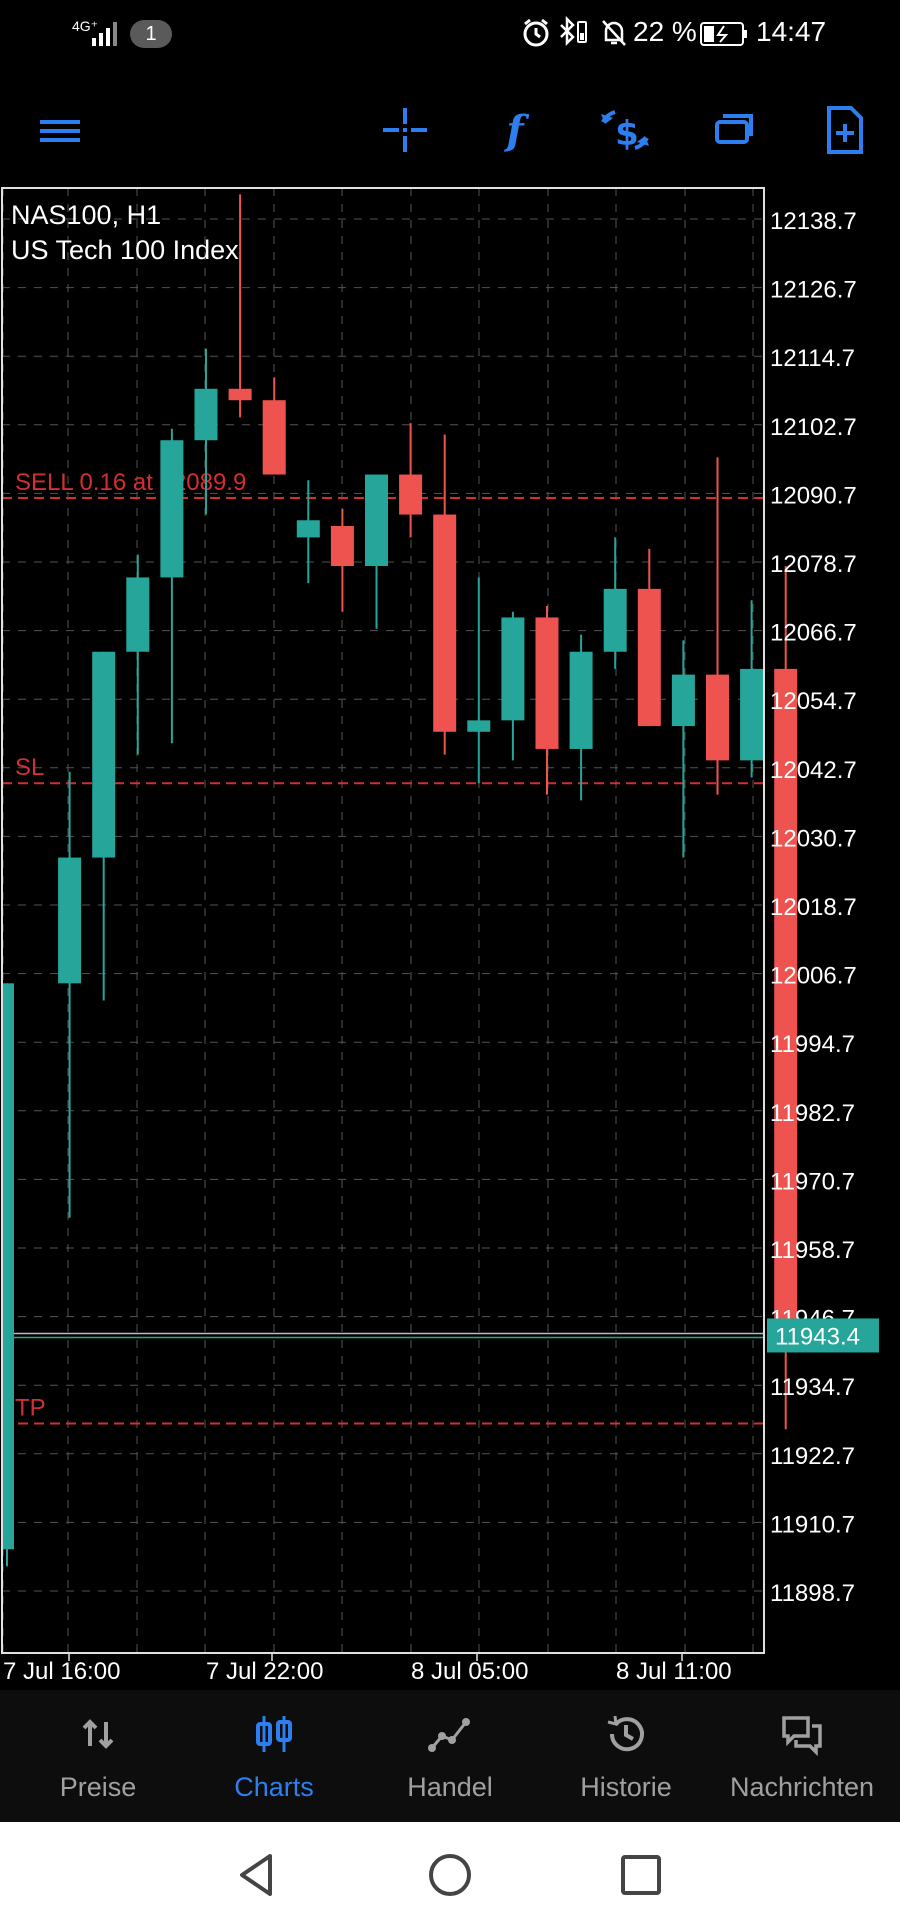 This screenshot has height=1926, width=900. Describe the element at coordinates (641, 1875) in the screenshot. I see `recents-icon` at that location.